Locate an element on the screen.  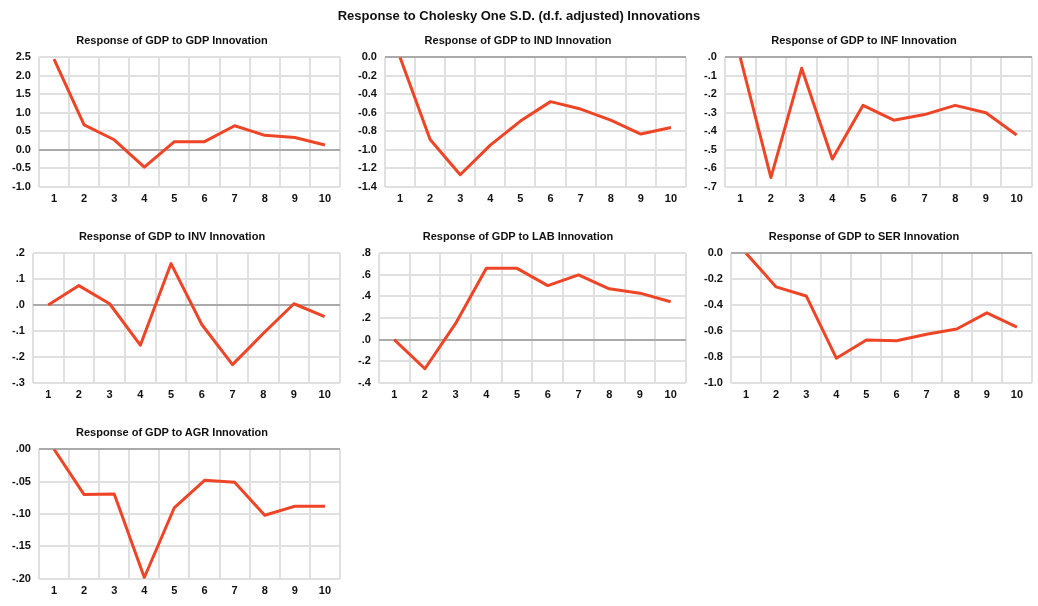
y-tick-label: -.6 is located at coordinates (710, 167).